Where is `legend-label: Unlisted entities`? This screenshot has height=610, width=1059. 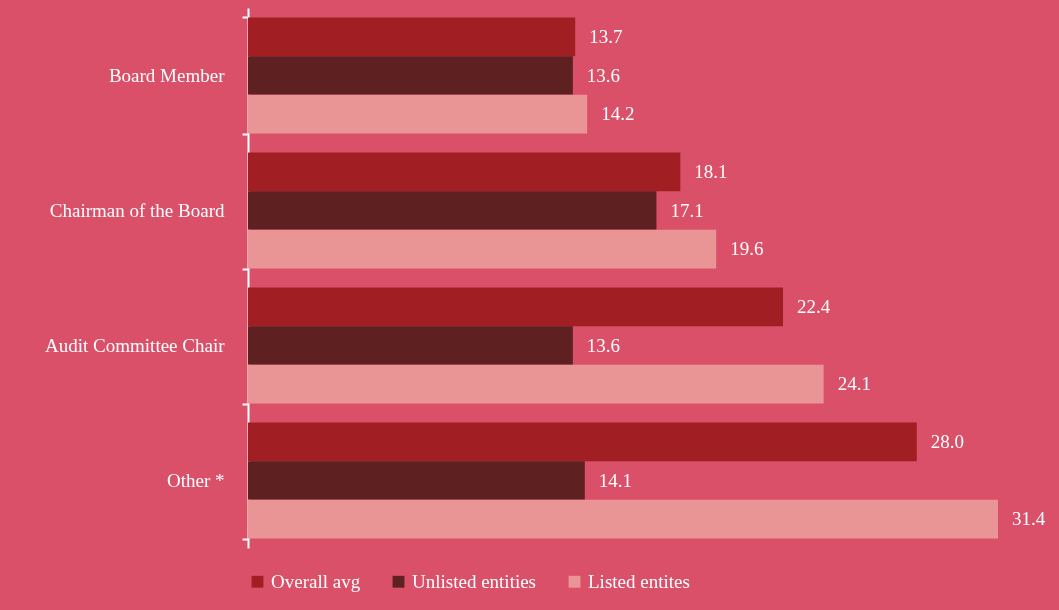
legend-label: Unlisted entities is located at coordinates (474, 581).